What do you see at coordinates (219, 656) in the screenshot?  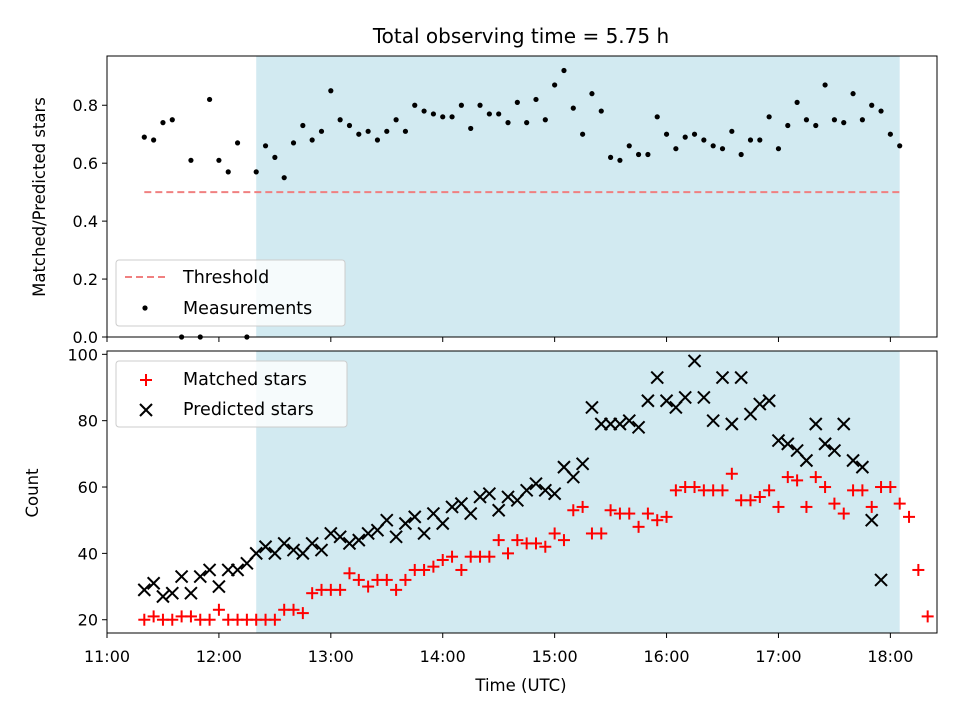 I see `x-tick-label: 12:00` at bounding box center [219, 656].